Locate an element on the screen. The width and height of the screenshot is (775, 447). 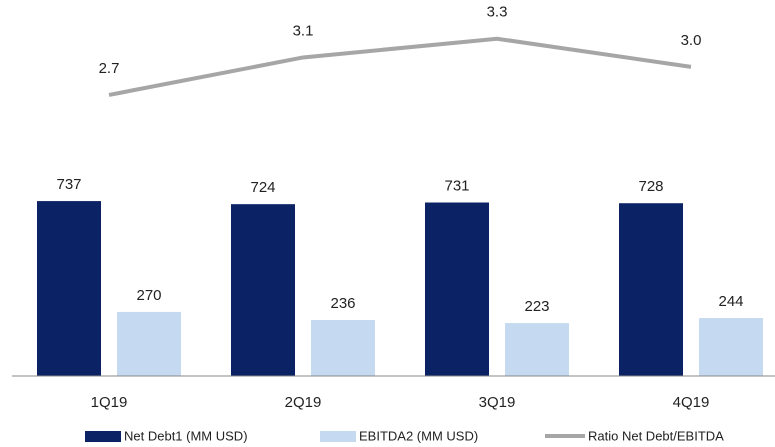
data-label: 270 is located at coordinates (148, 295).